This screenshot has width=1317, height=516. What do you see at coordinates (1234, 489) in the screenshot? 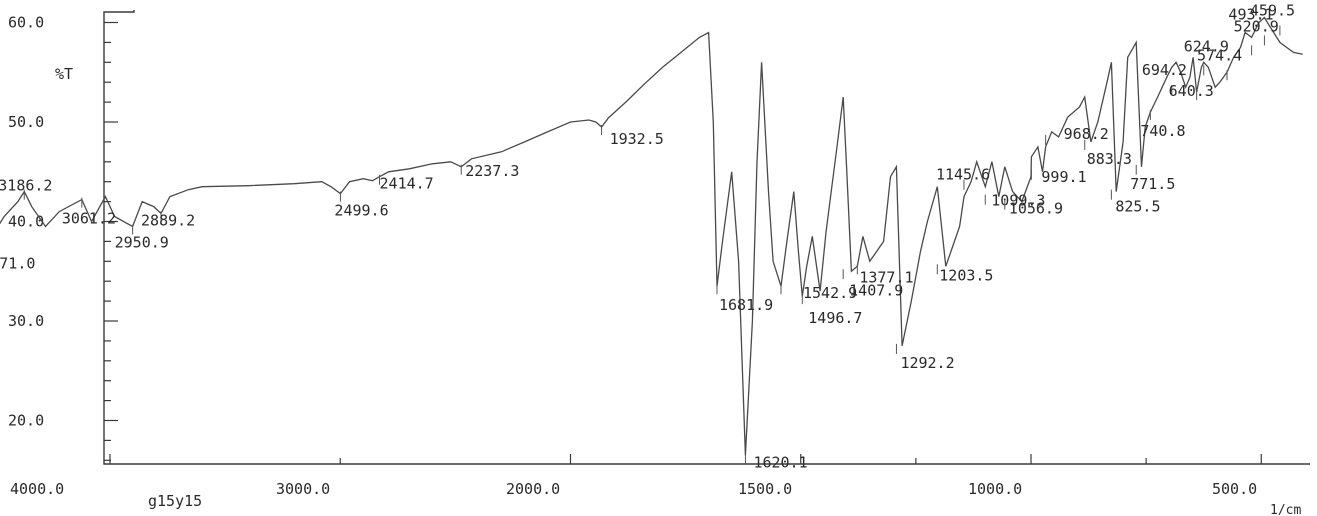
I see `x-tick-label: 500.0` at bounding box center [1234, 489].